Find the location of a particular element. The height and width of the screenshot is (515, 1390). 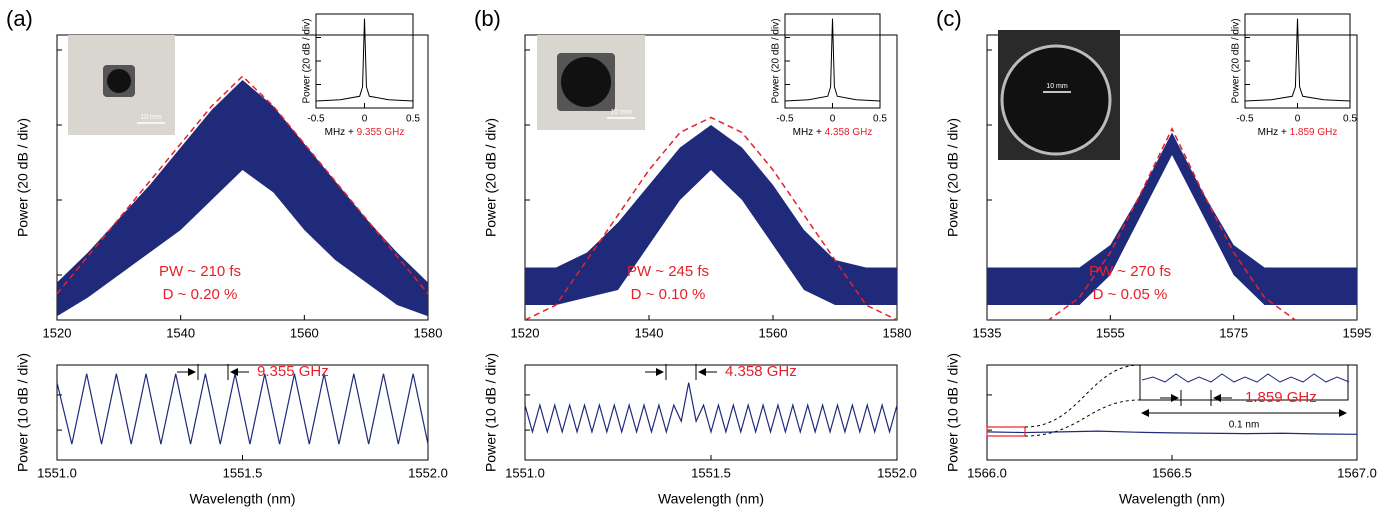

annotation: PW ~ 245 fs is located at coordinates (668, 271).